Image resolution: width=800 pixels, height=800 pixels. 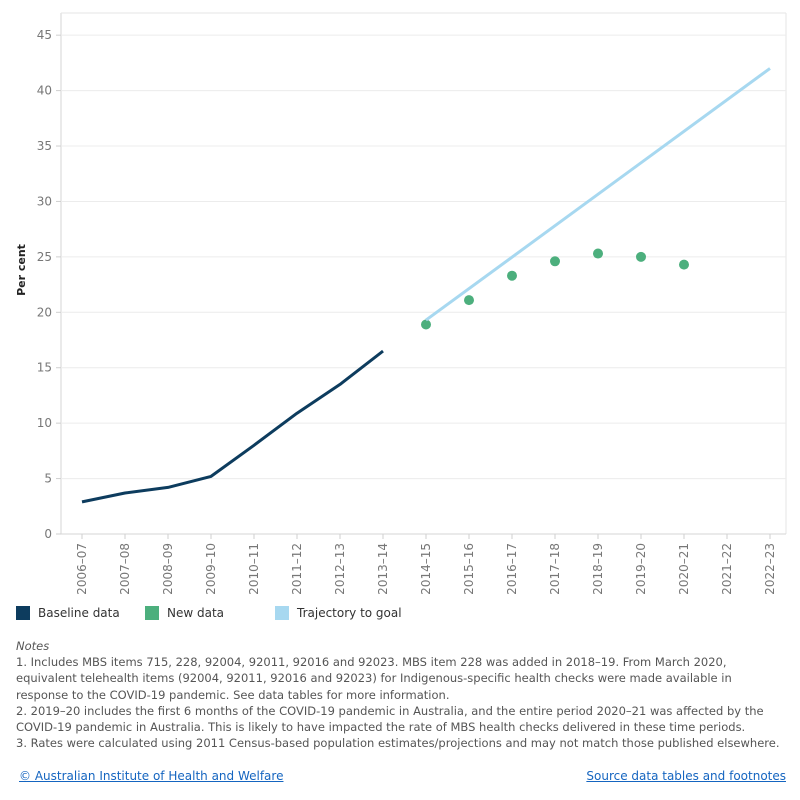 What do you see at coordinates (44, 312) in the screenshot?
I see `y-tick-label: 20` at bounding box center [44, 312].